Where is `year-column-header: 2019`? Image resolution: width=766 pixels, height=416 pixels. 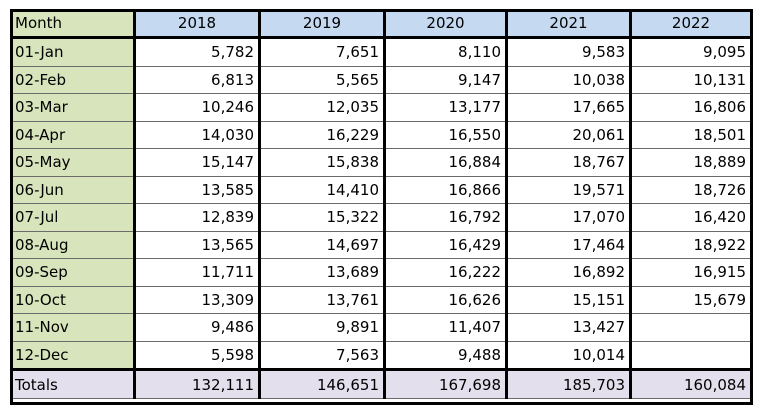 year-column-header: 2019 is located at coordinates (322, 24).